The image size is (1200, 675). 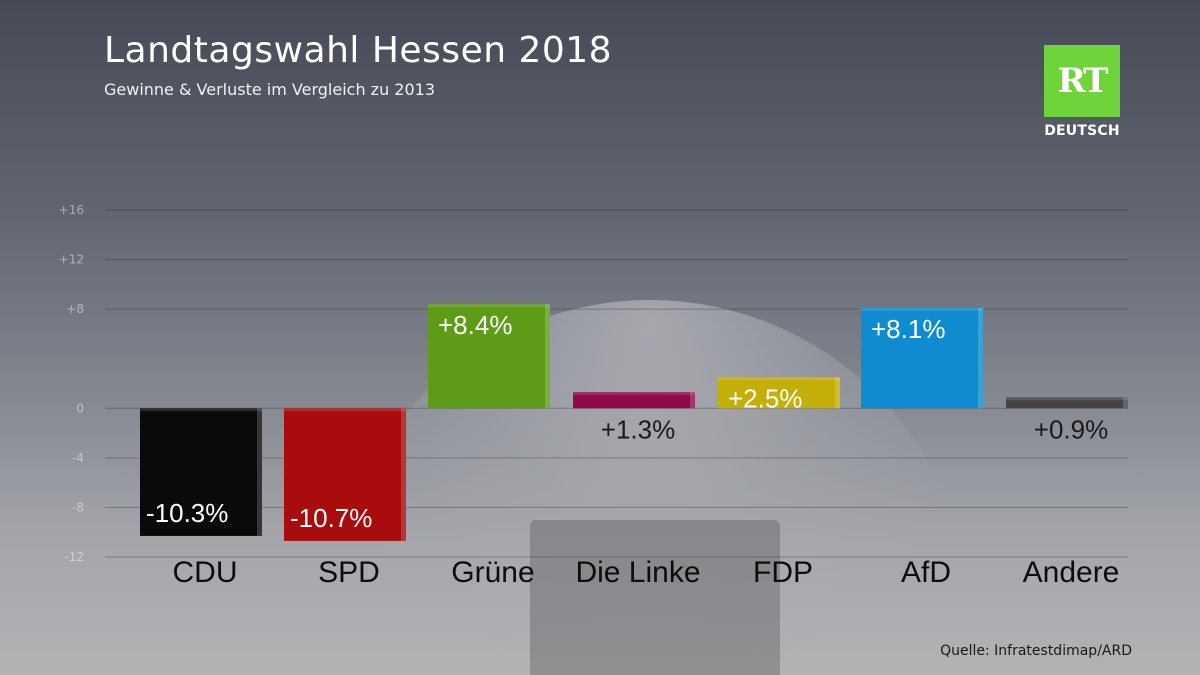 What do you see at coordinates (638, 429) in the screenshot?
I see `data-label: +1.3%` at bounding box center [638, 429].